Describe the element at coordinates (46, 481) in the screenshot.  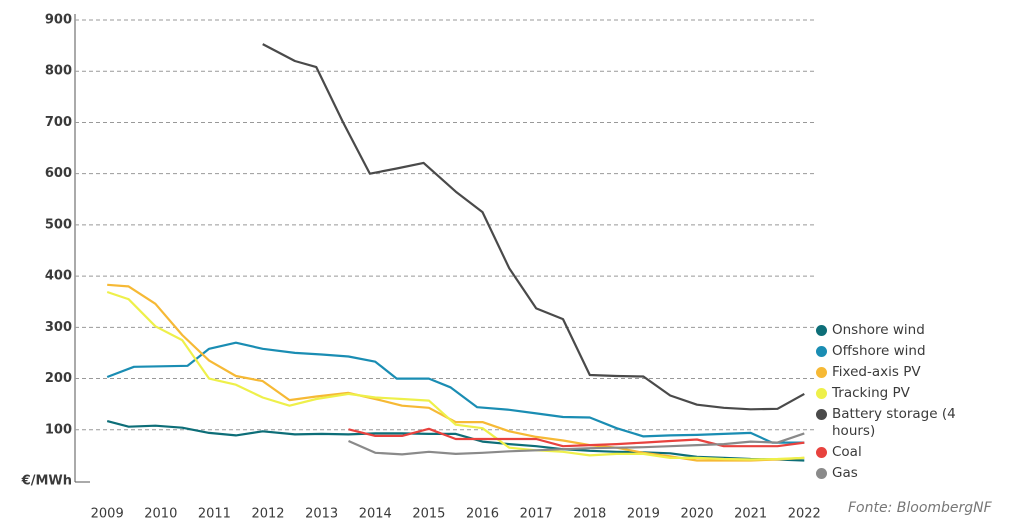
I see `y-axis-label: €/MWh` at that location.